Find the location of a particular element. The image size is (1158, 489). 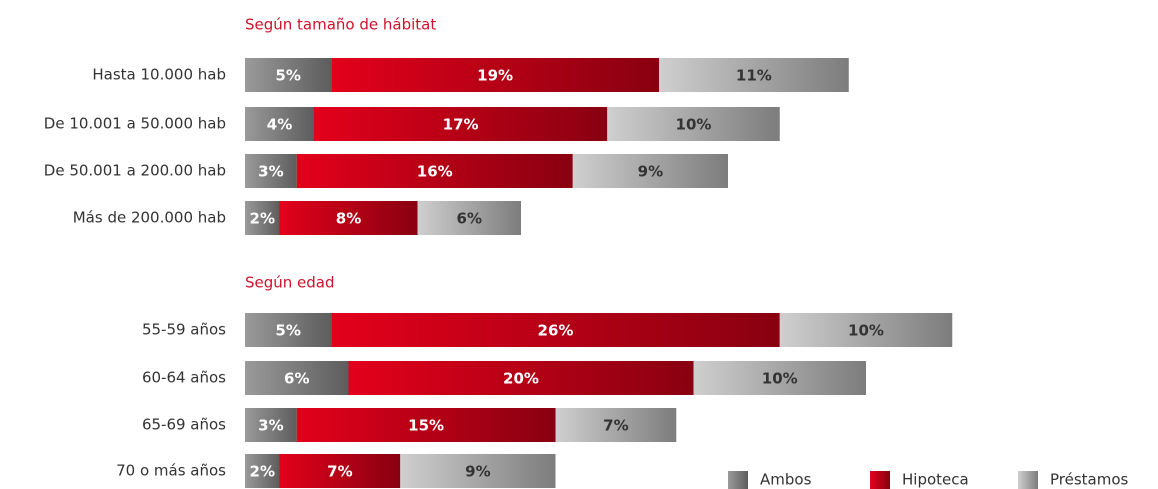

category-label: 70 o más años is located at coordinates (171, 471).